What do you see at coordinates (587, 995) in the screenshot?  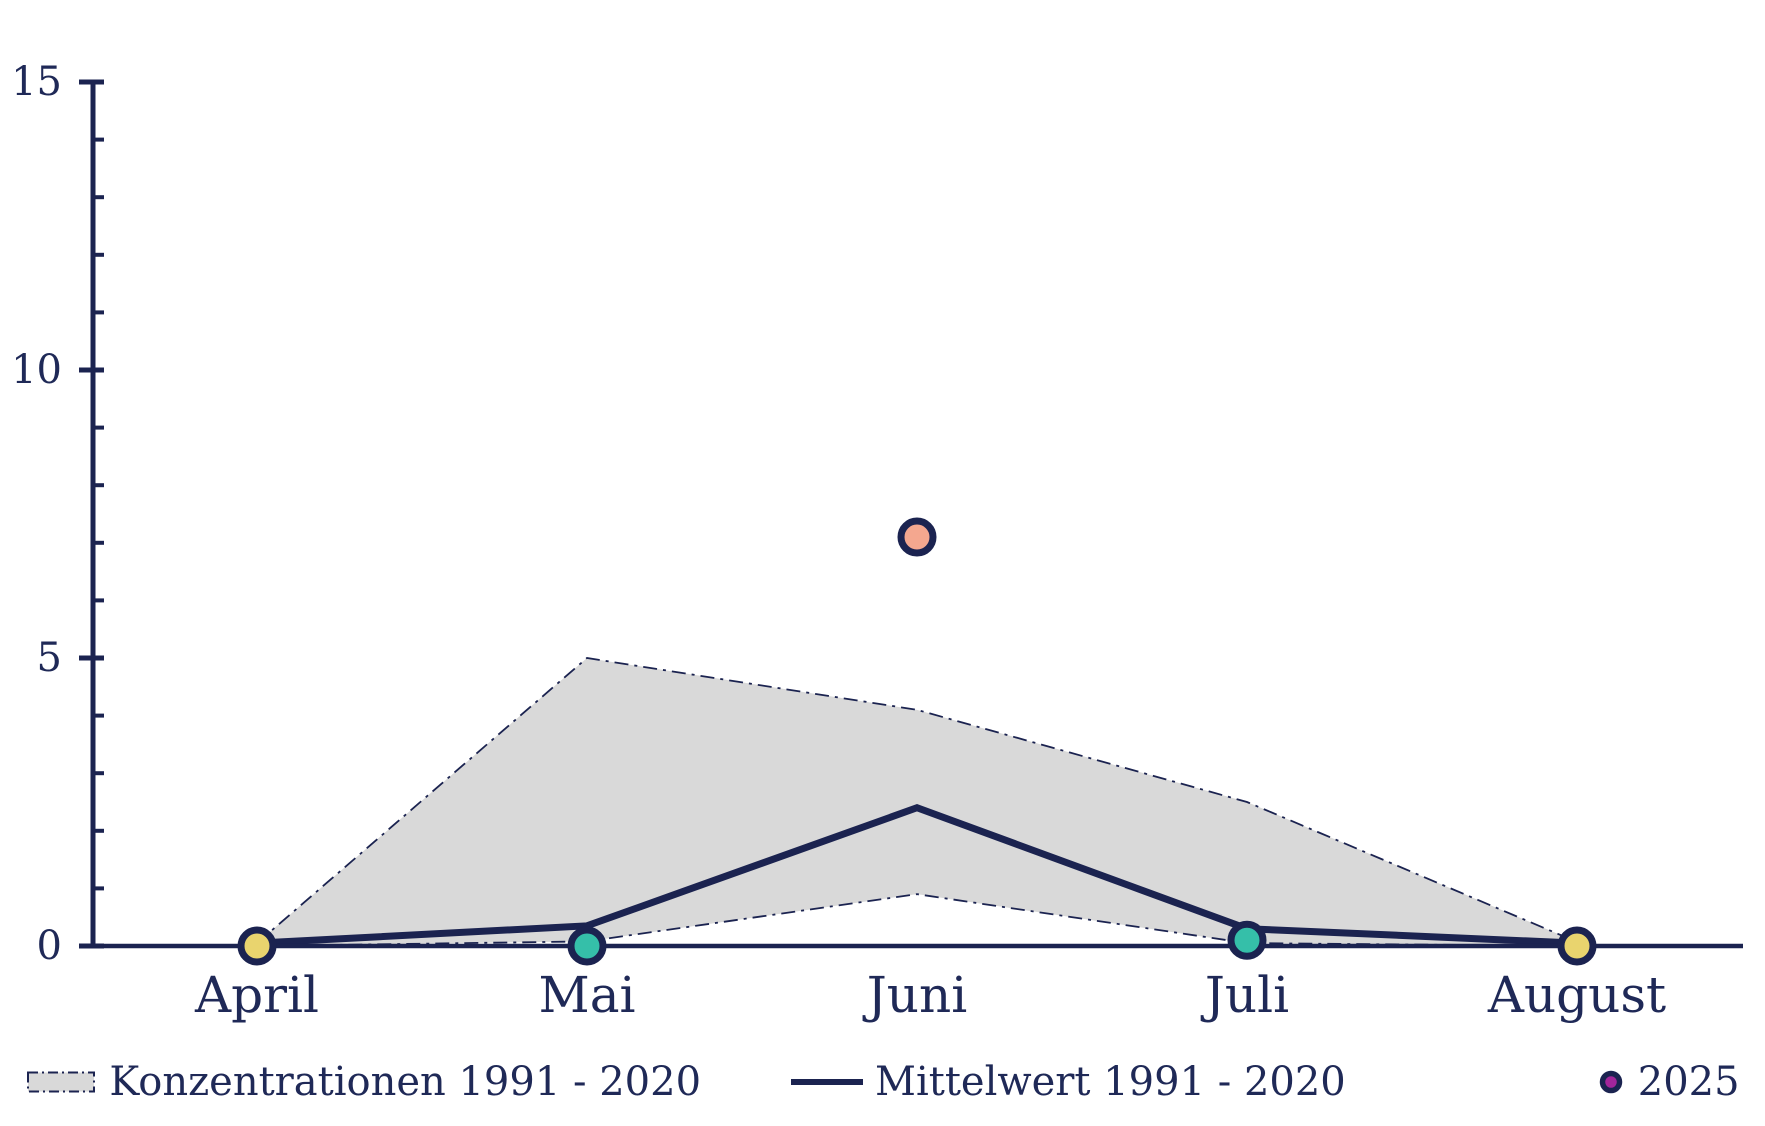 I see `x-tick-label-mai: Mai` at bounding box center [587, 995].